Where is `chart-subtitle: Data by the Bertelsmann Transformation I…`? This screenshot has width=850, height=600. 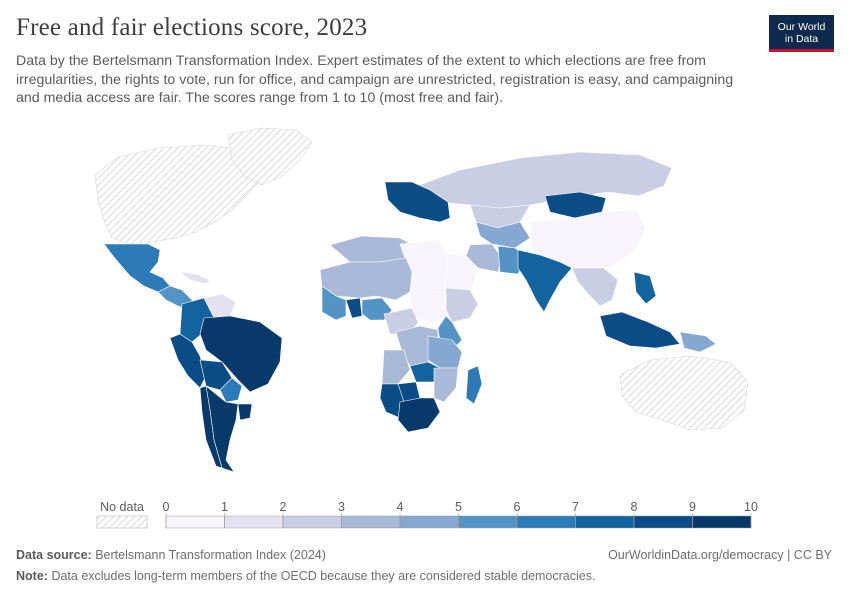
chart-subtitle: Data by the Bertelsmann Transformation I… is located at coordinates (375, 79).